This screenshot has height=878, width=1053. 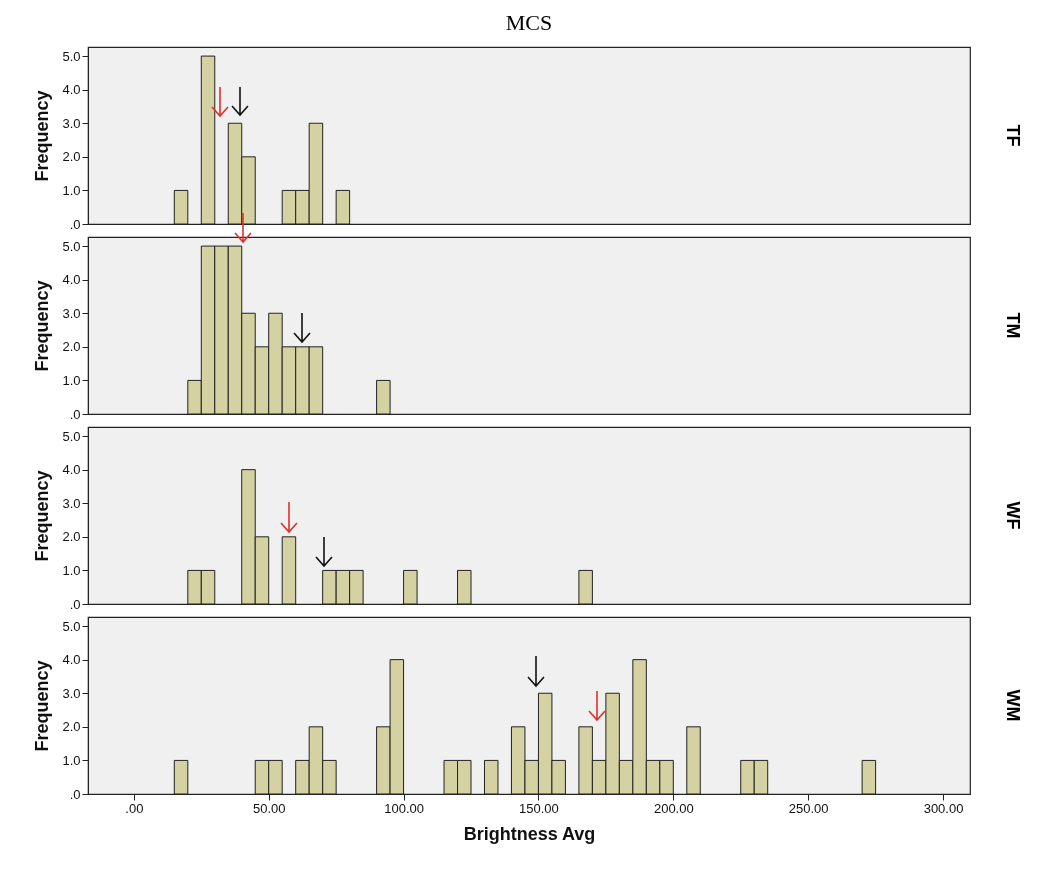 What do you see at coordinates (539, 808) in the screenshot?
I see `x-tick-label: 150.00` at bounding box center [539, 808].